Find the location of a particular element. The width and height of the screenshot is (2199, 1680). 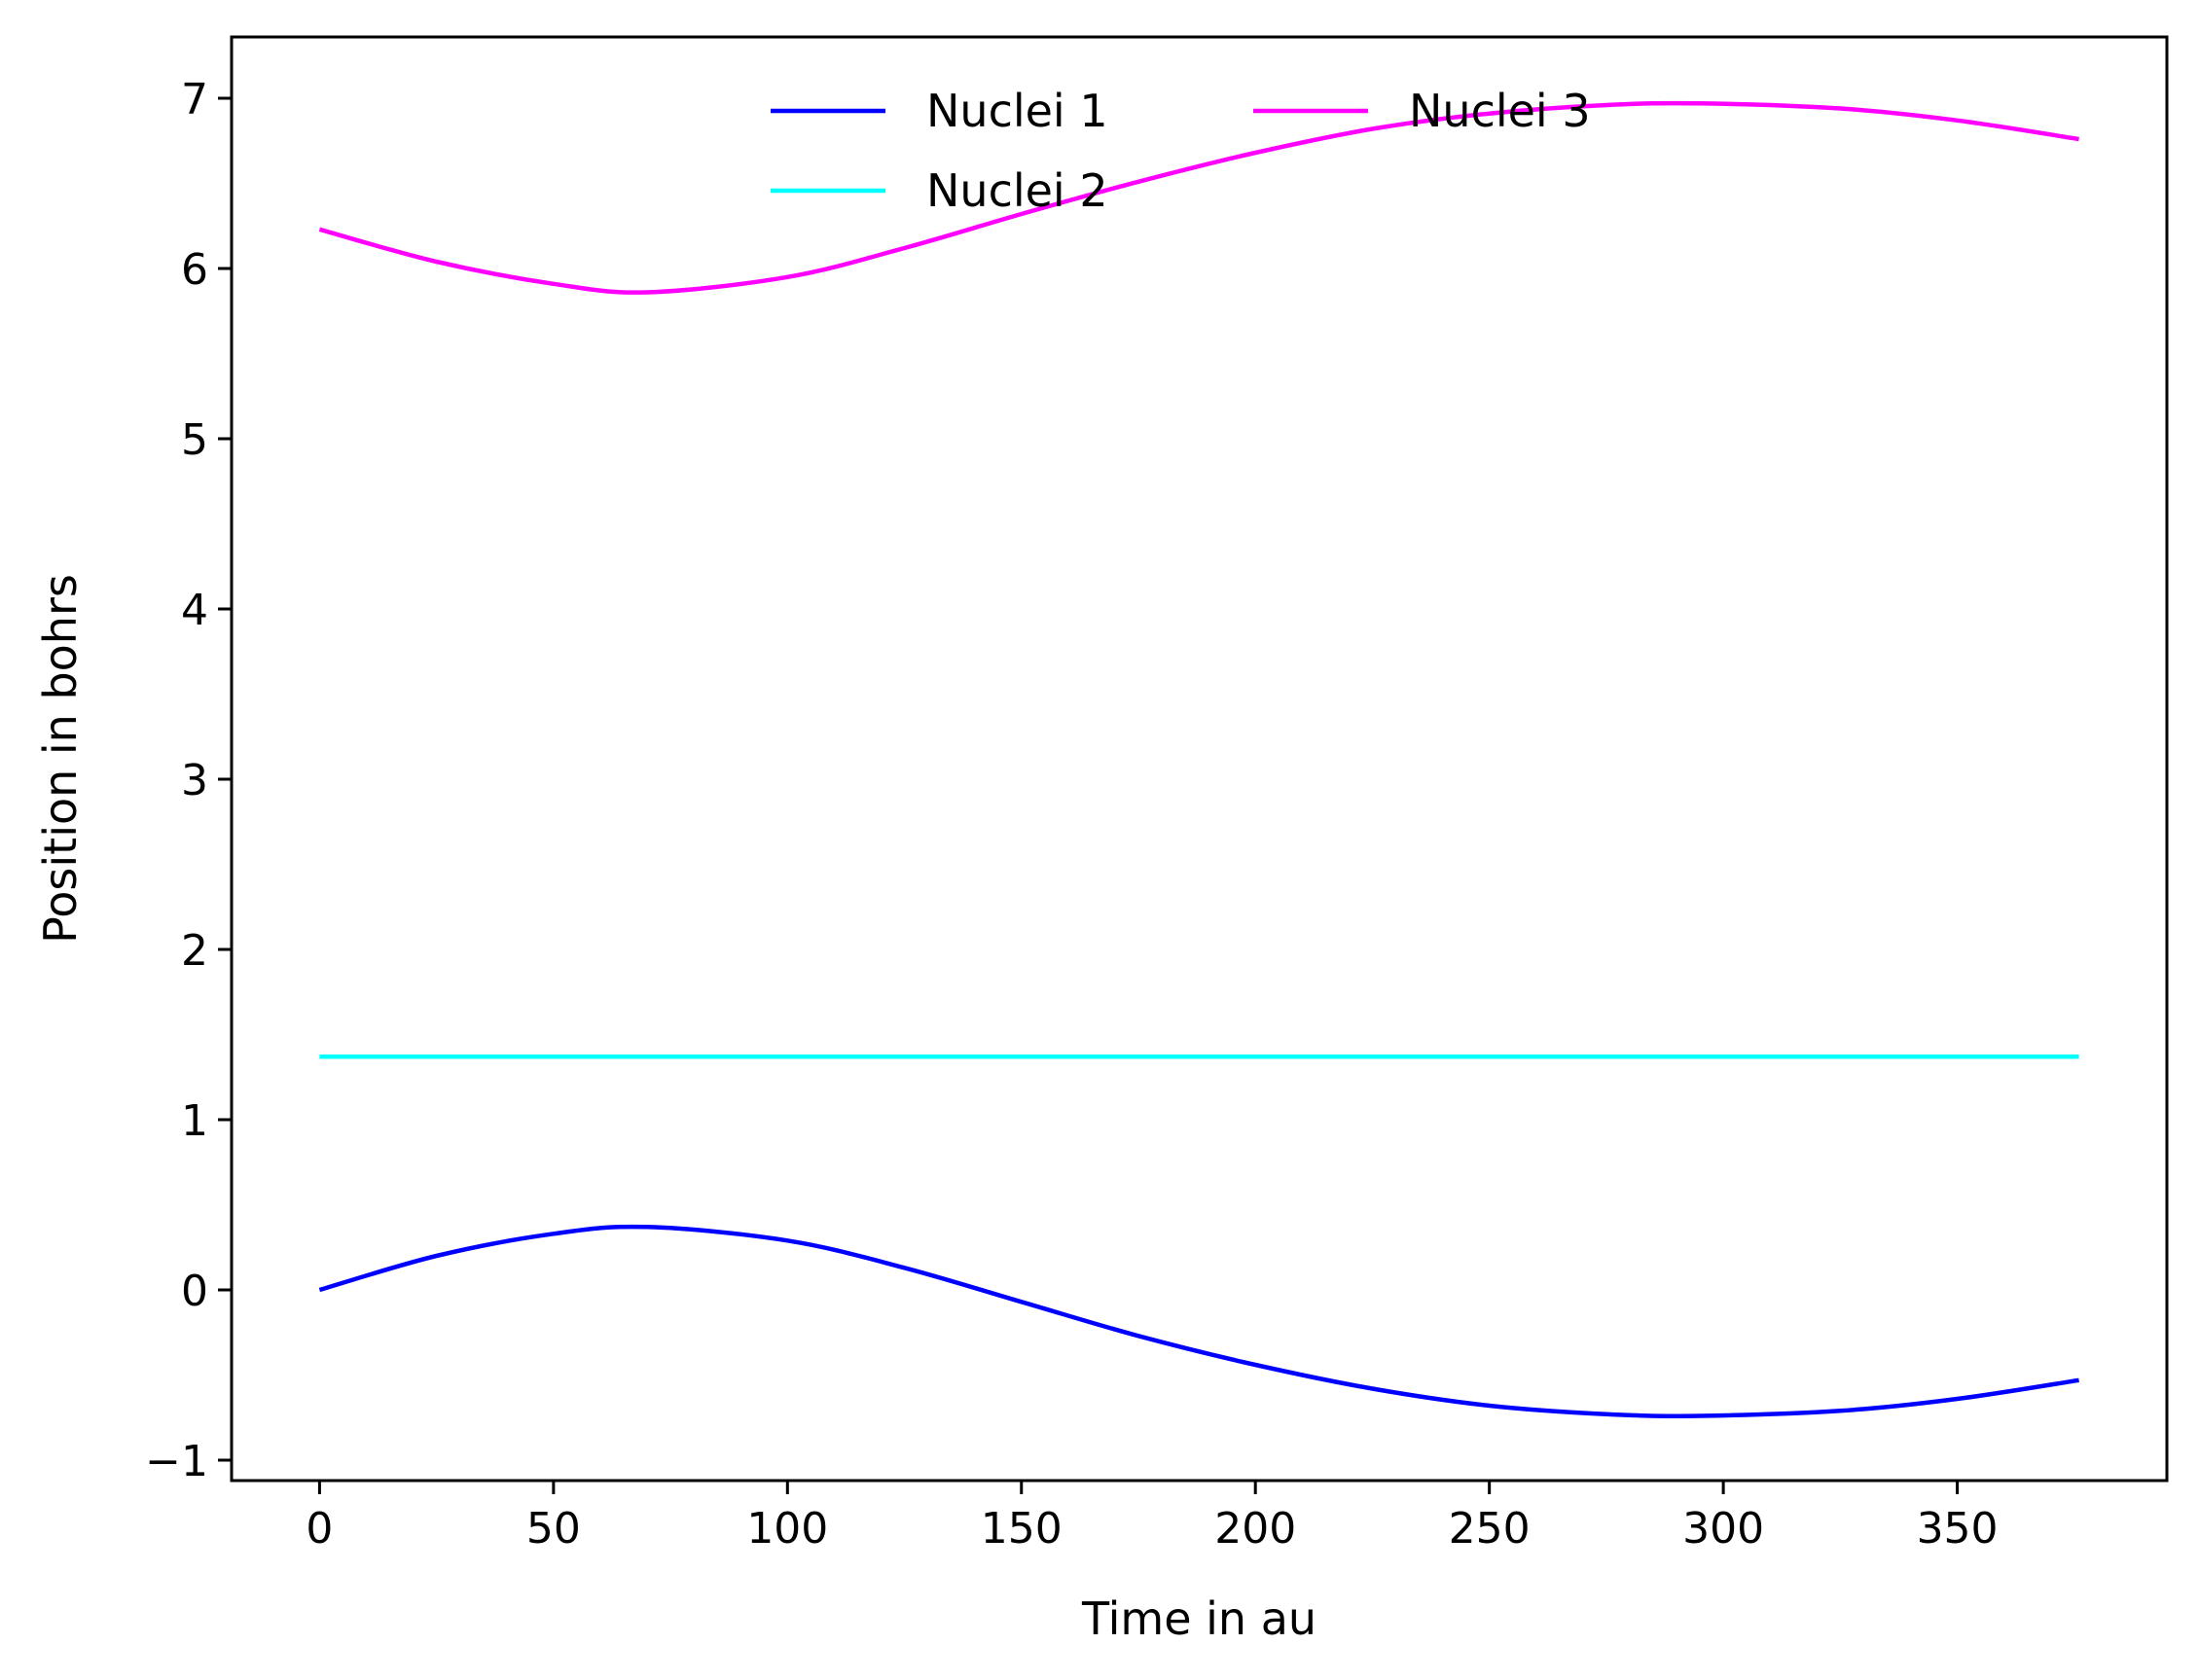

x-tick-label: 250 is located at coordinates (1490, 1529).